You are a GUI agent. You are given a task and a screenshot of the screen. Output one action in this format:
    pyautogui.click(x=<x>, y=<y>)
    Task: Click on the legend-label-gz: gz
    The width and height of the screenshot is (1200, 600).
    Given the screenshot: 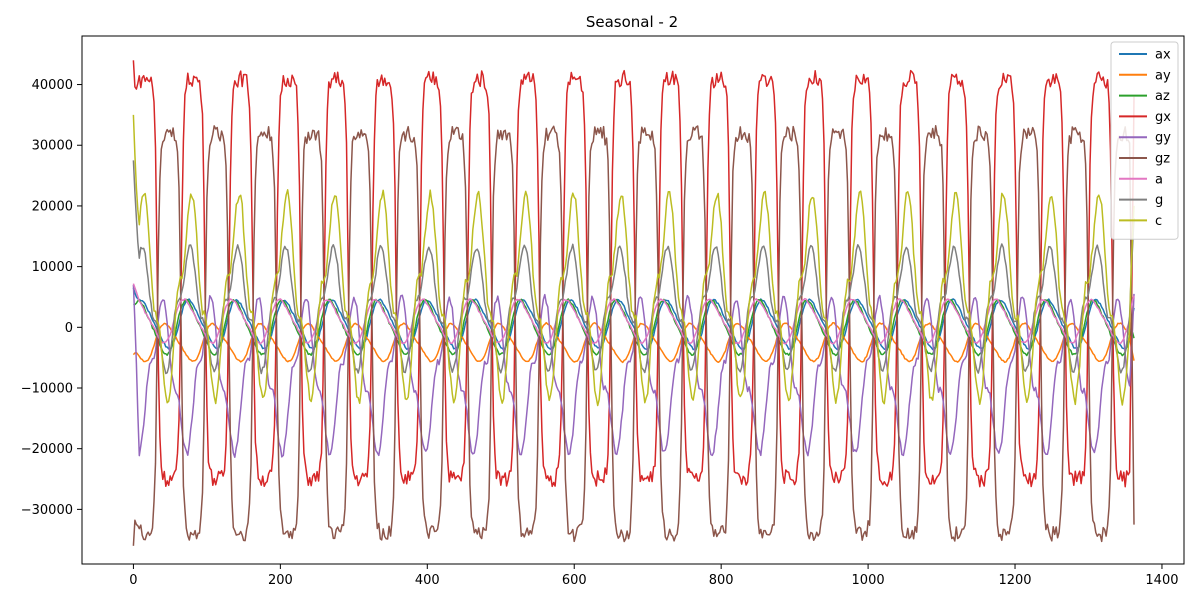 What is the action you would take?
    pyautogui.click(x=1162, y=159)
    